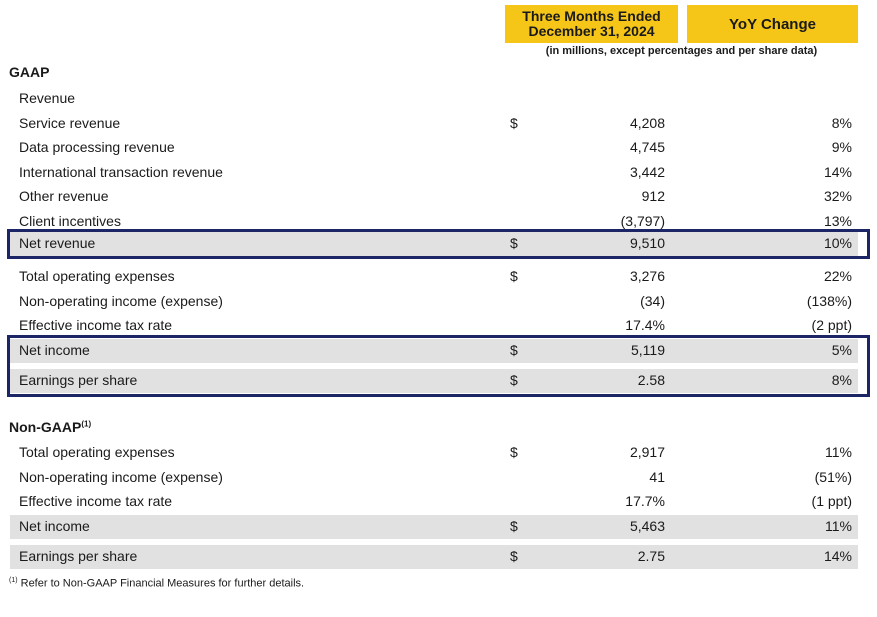 The height and width of the screenshot is (617, 877). What do you see at coordinates (13, 580) in the screenshot?
I see `footnote-marker: (1)` at bounding box center [13, 580].